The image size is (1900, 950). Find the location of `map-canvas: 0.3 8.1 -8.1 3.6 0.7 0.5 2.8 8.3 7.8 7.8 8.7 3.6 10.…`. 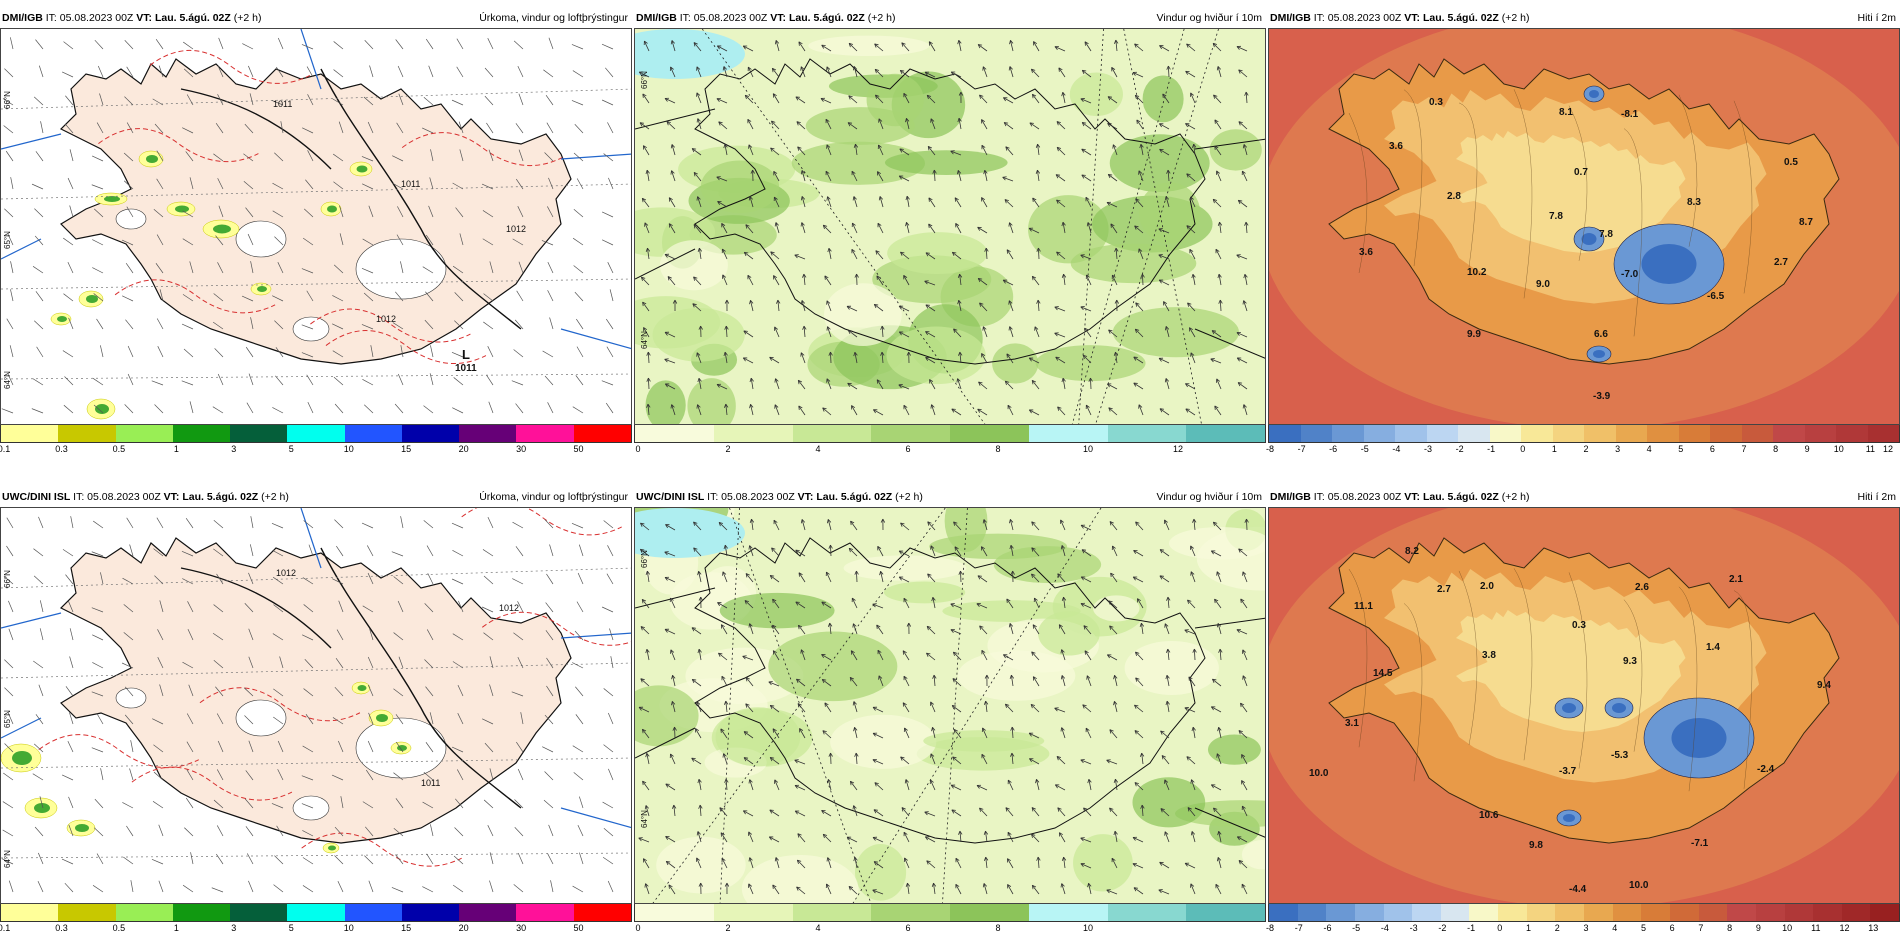

map-canvas: 0.3 8.1 -8.1 3.6 0.7 0.5 2.8 8.3 7.8 7.8 8.7 3.6 10.… is located at coordinates (1584, 226).